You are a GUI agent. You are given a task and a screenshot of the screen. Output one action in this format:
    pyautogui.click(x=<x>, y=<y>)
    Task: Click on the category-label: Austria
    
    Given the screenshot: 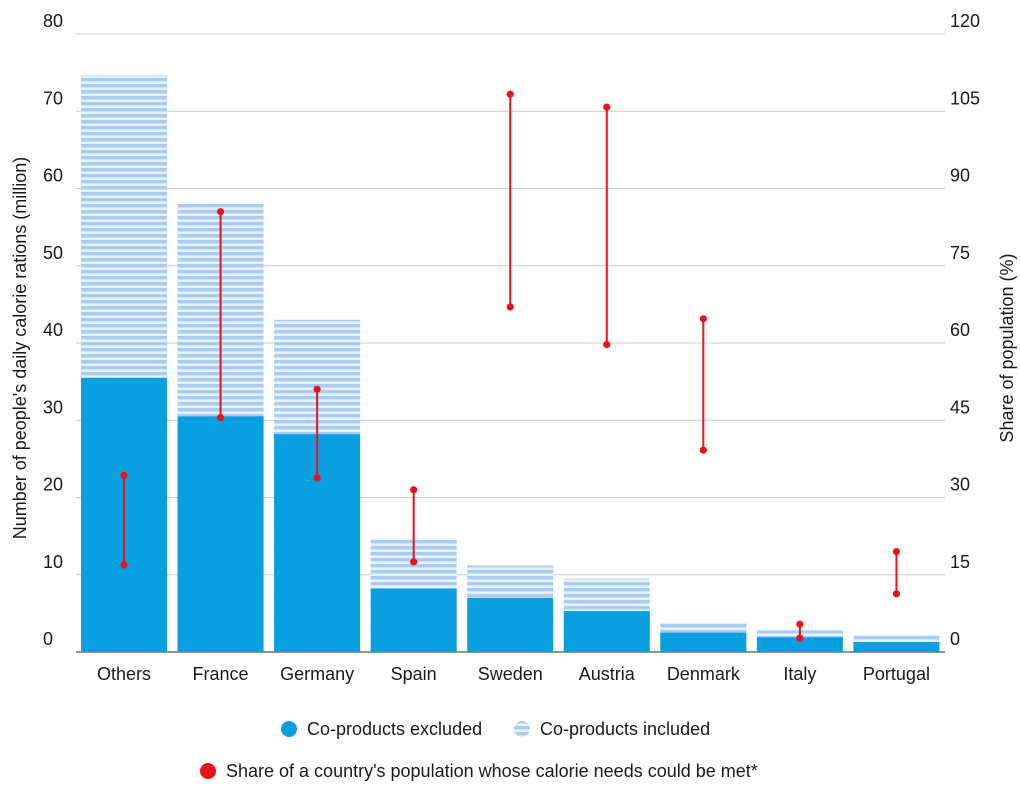 What is the action you would take?
    pyautogui.click(x=607, y=674)
    